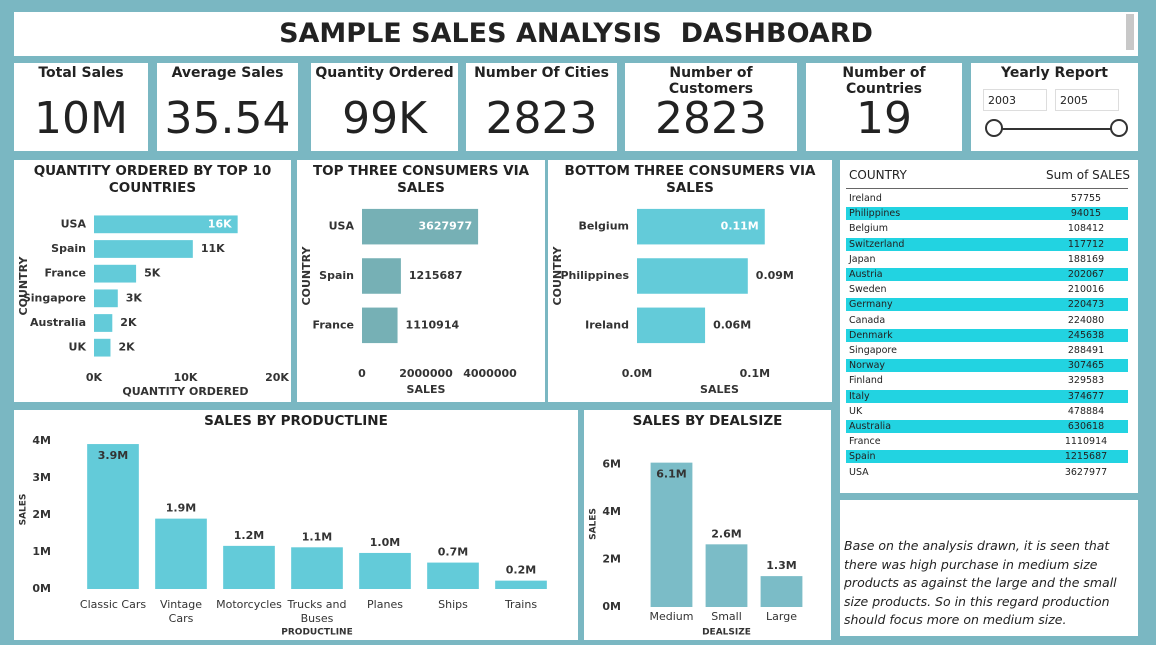  What do you see at coordinates (220, 223) in the screenshot?
I see `data-label: 16K` at bounding box center [220, 223].